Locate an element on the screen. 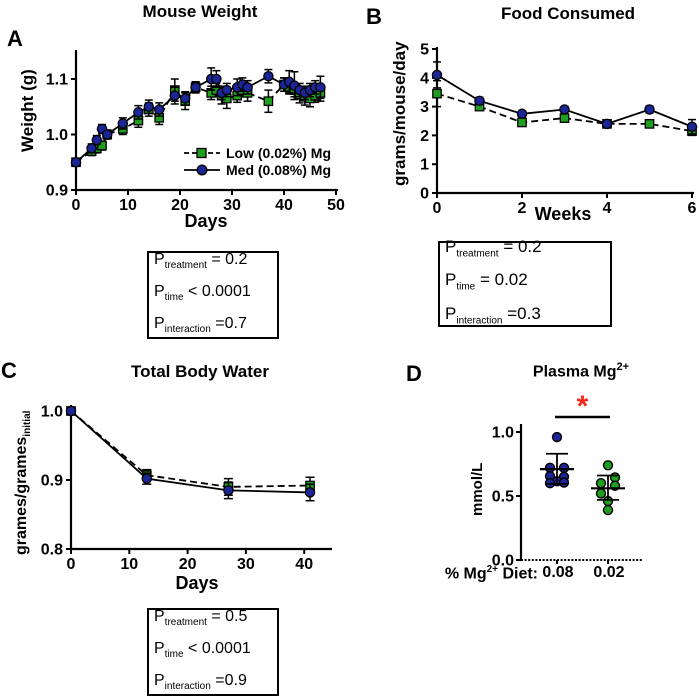 The width and height of the screenshot is (699, 700). p-value: =0.3 is located at coordinates (521, 313).